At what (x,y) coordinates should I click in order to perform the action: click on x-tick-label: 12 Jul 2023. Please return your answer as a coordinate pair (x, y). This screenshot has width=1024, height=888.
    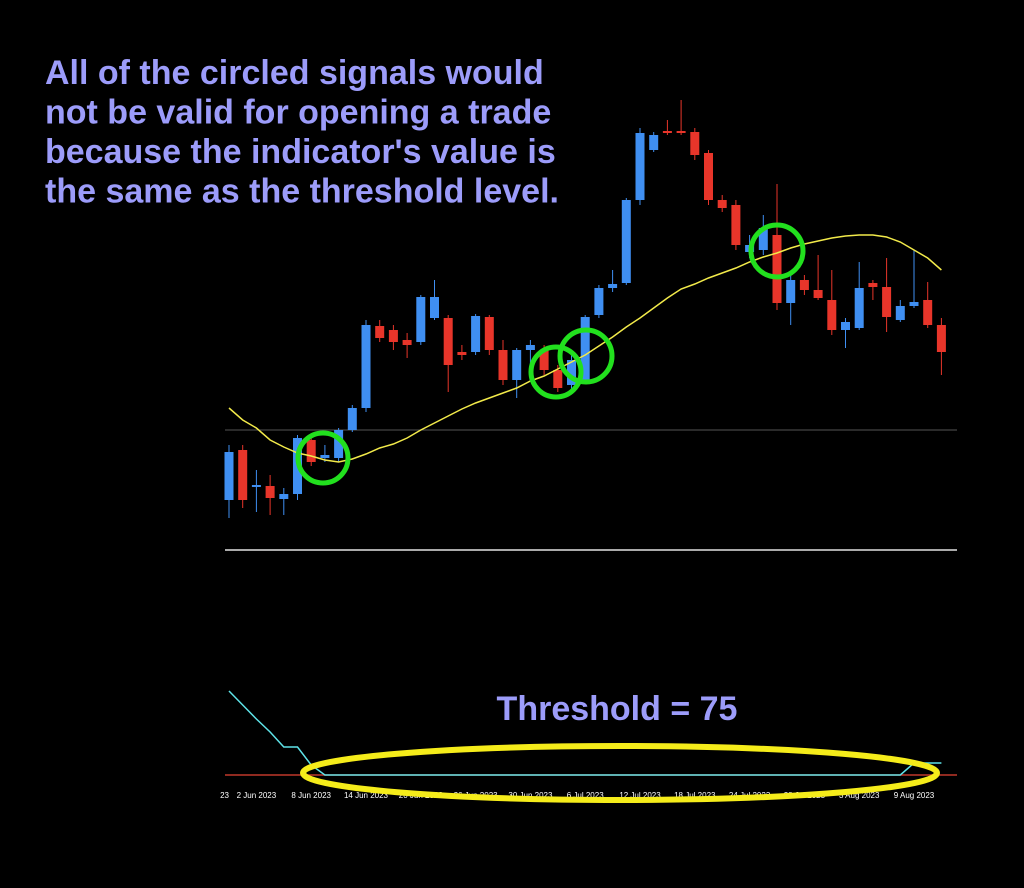
    Looking at the image, I should click on (640, 795).